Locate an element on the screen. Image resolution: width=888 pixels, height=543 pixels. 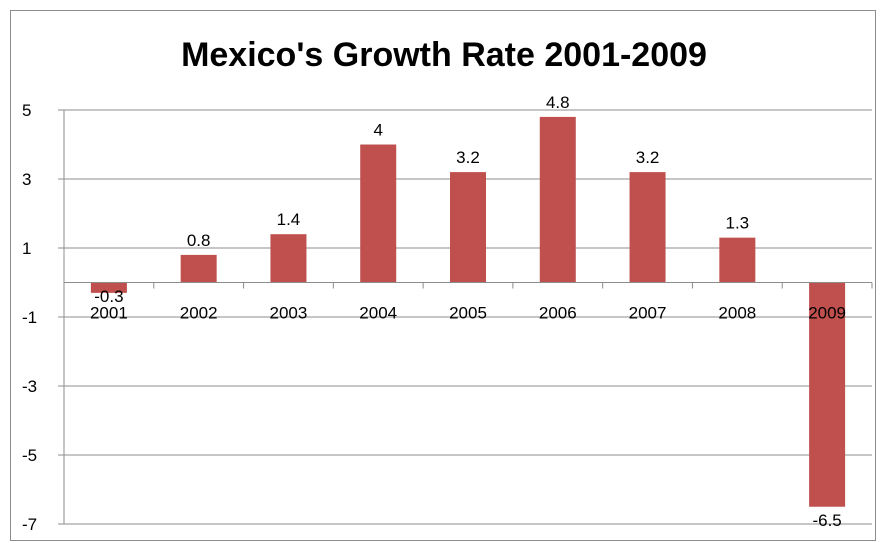
y-tick-label: -7 is located at coordinates (29, 524).